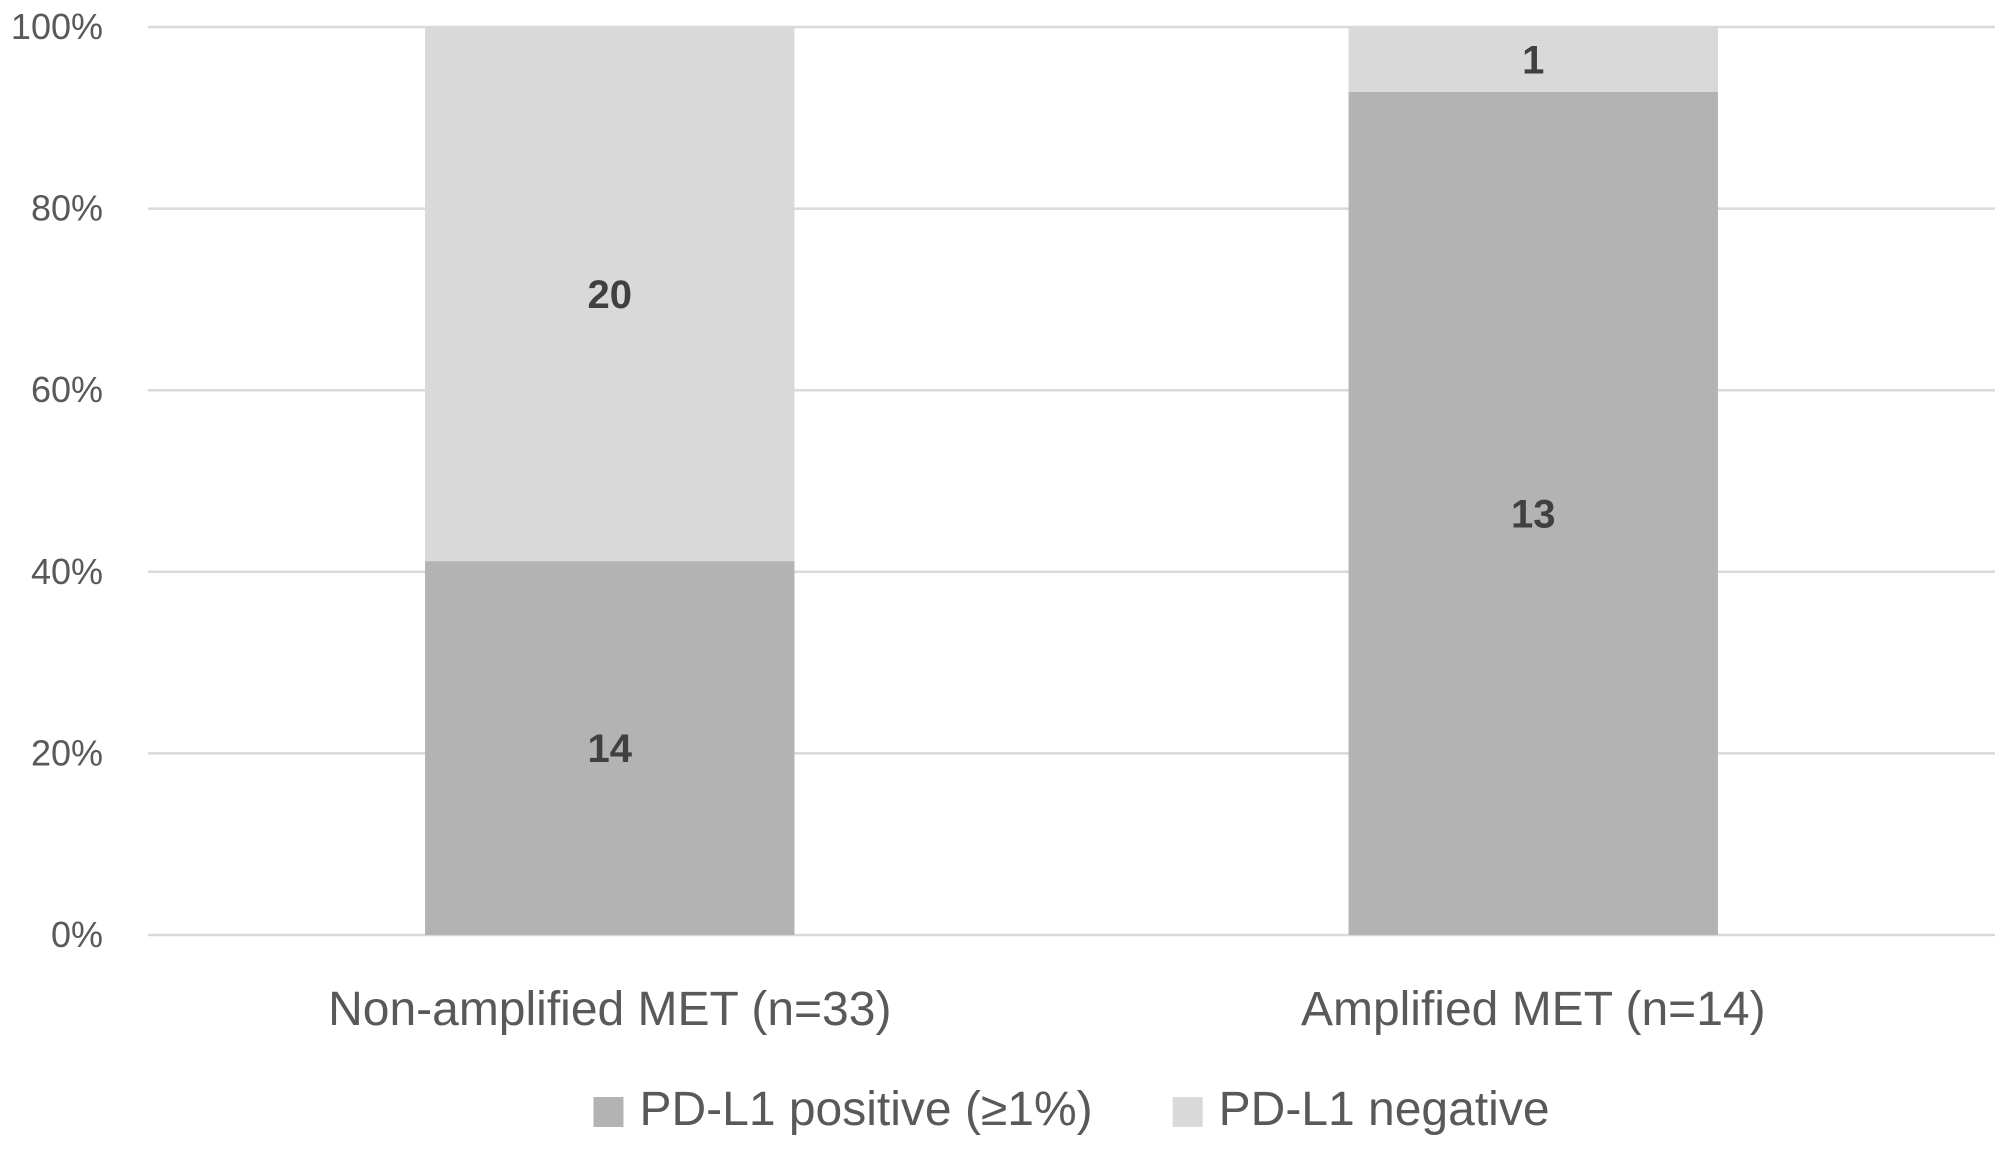  Describe the element at coordinates (67, 389) in the screenshot. I see `y-tick-label: 60%` at that location.